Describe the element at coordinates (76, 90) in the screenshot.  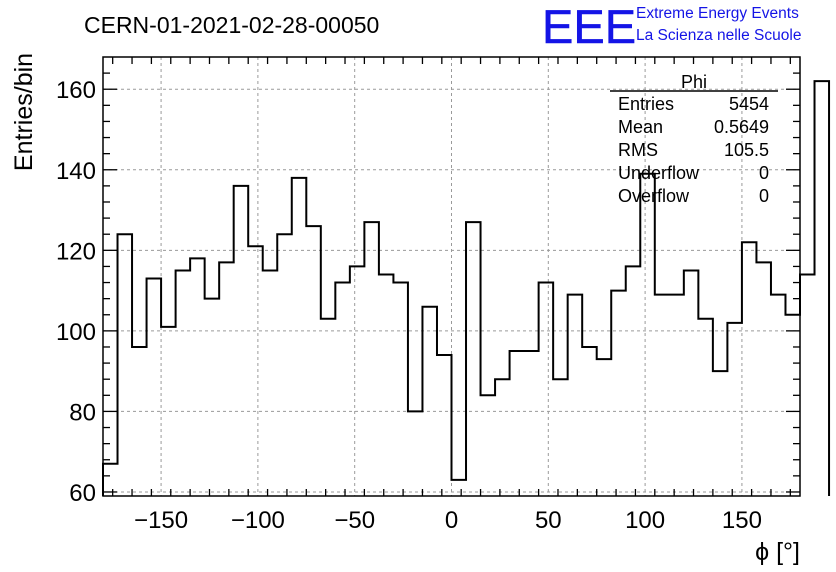
I see `y-tick-label: 160` at that location.